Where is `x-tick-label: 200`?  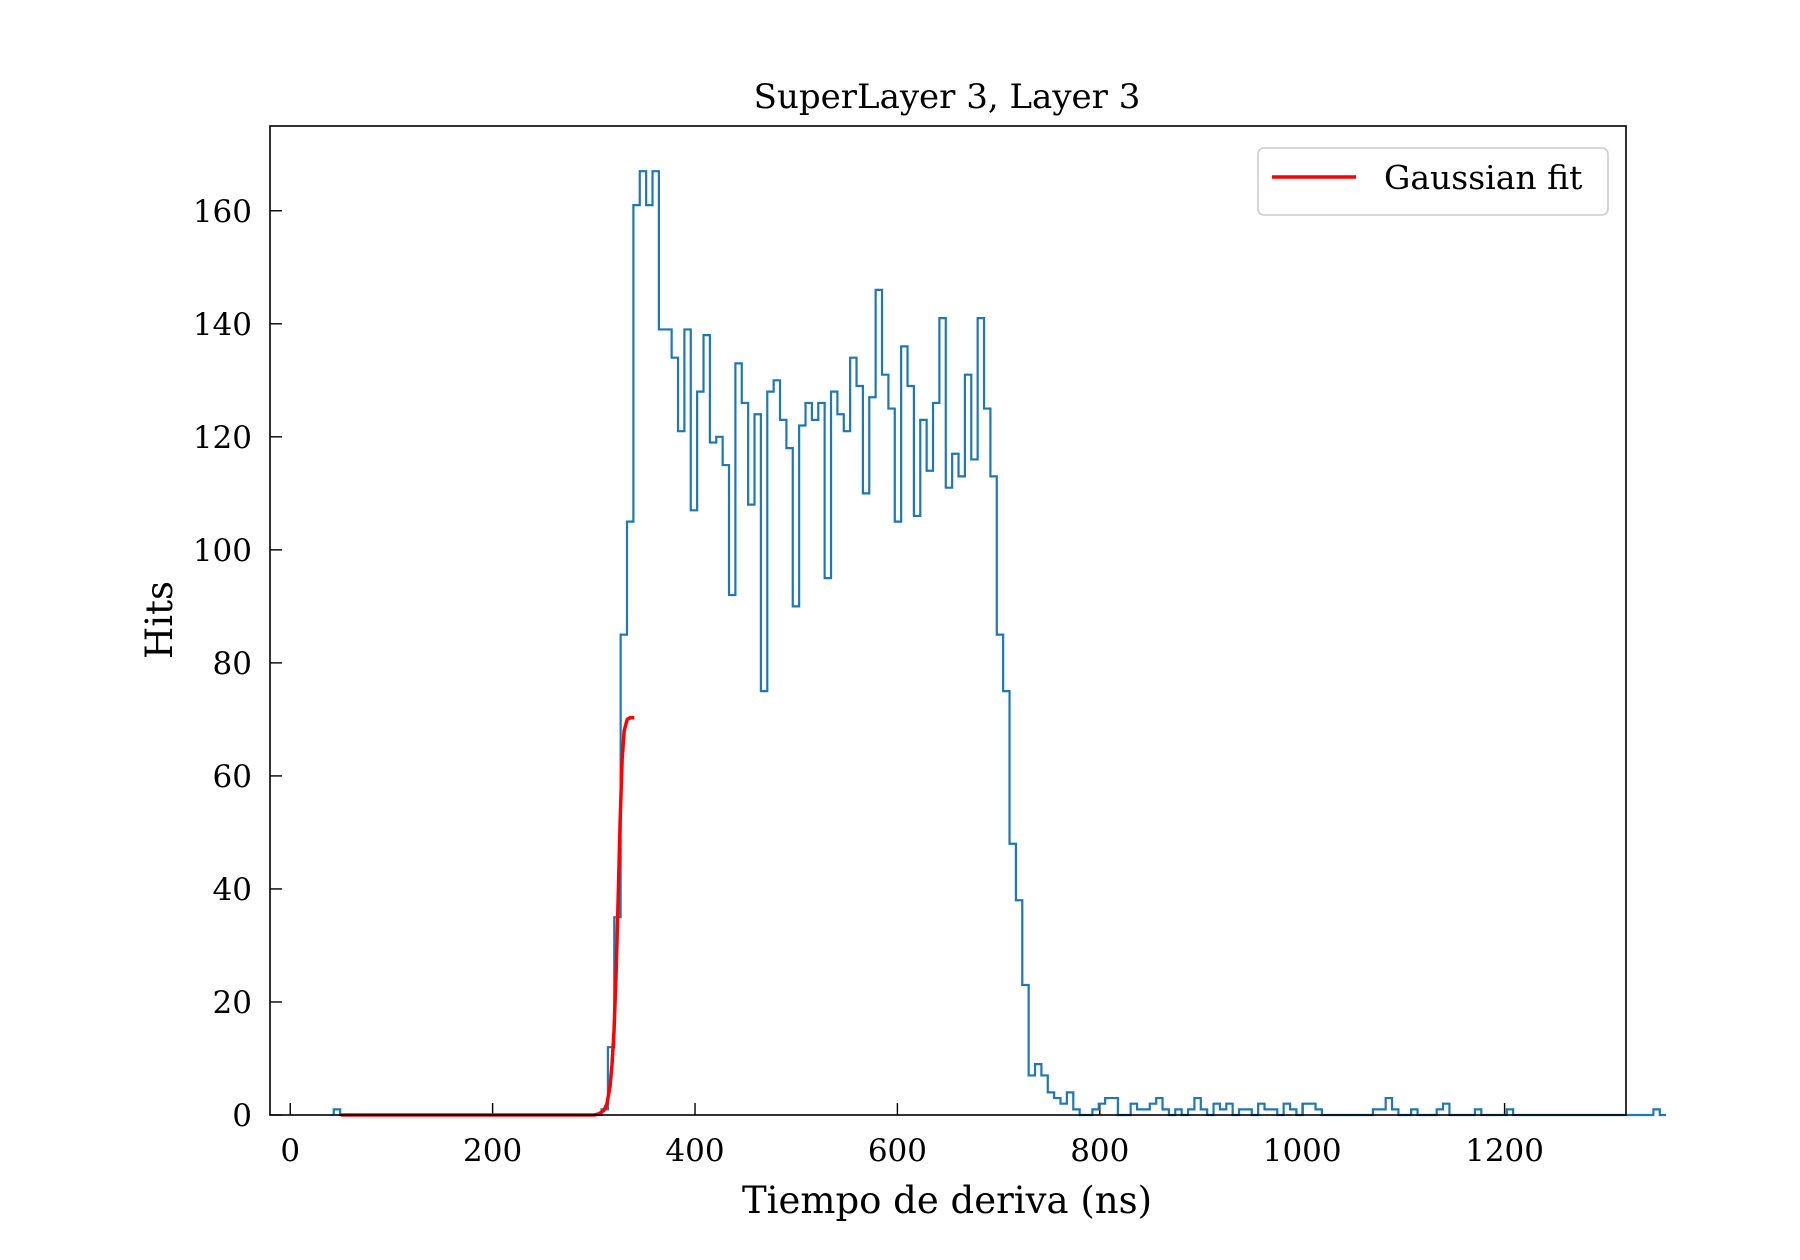 x-tick-label: 200 is located at coordinates (492, 1151).